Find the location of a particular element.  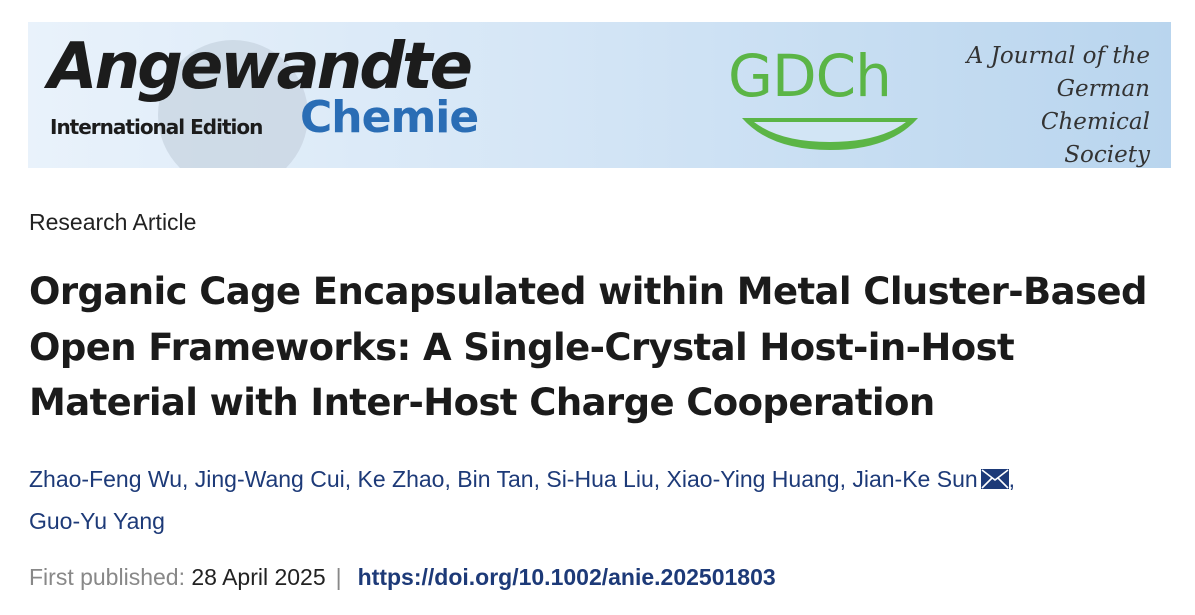

first-published-date: 28 April 2025 is located at coordinates (258, 577).